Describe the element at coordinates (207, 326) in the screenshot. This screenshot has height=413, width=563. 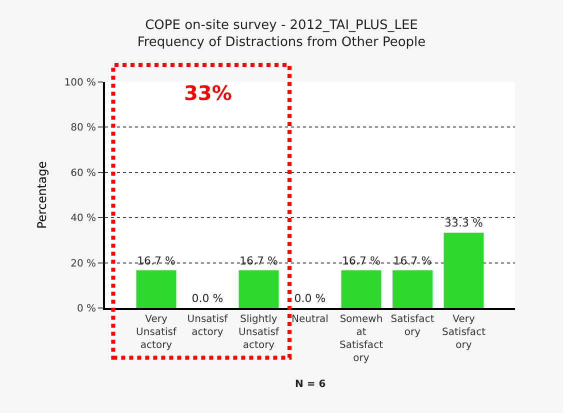
I see `x-tick-label: Unsatisf actory` at that location.